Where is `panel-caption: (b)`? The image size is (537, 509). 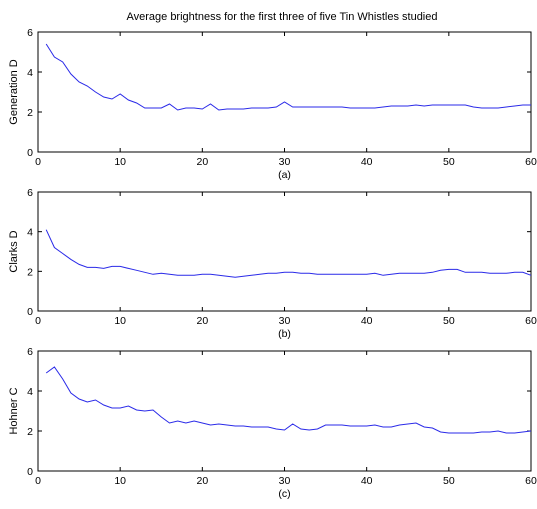
panel-caption: (b) is located at coordinates (284, 334).